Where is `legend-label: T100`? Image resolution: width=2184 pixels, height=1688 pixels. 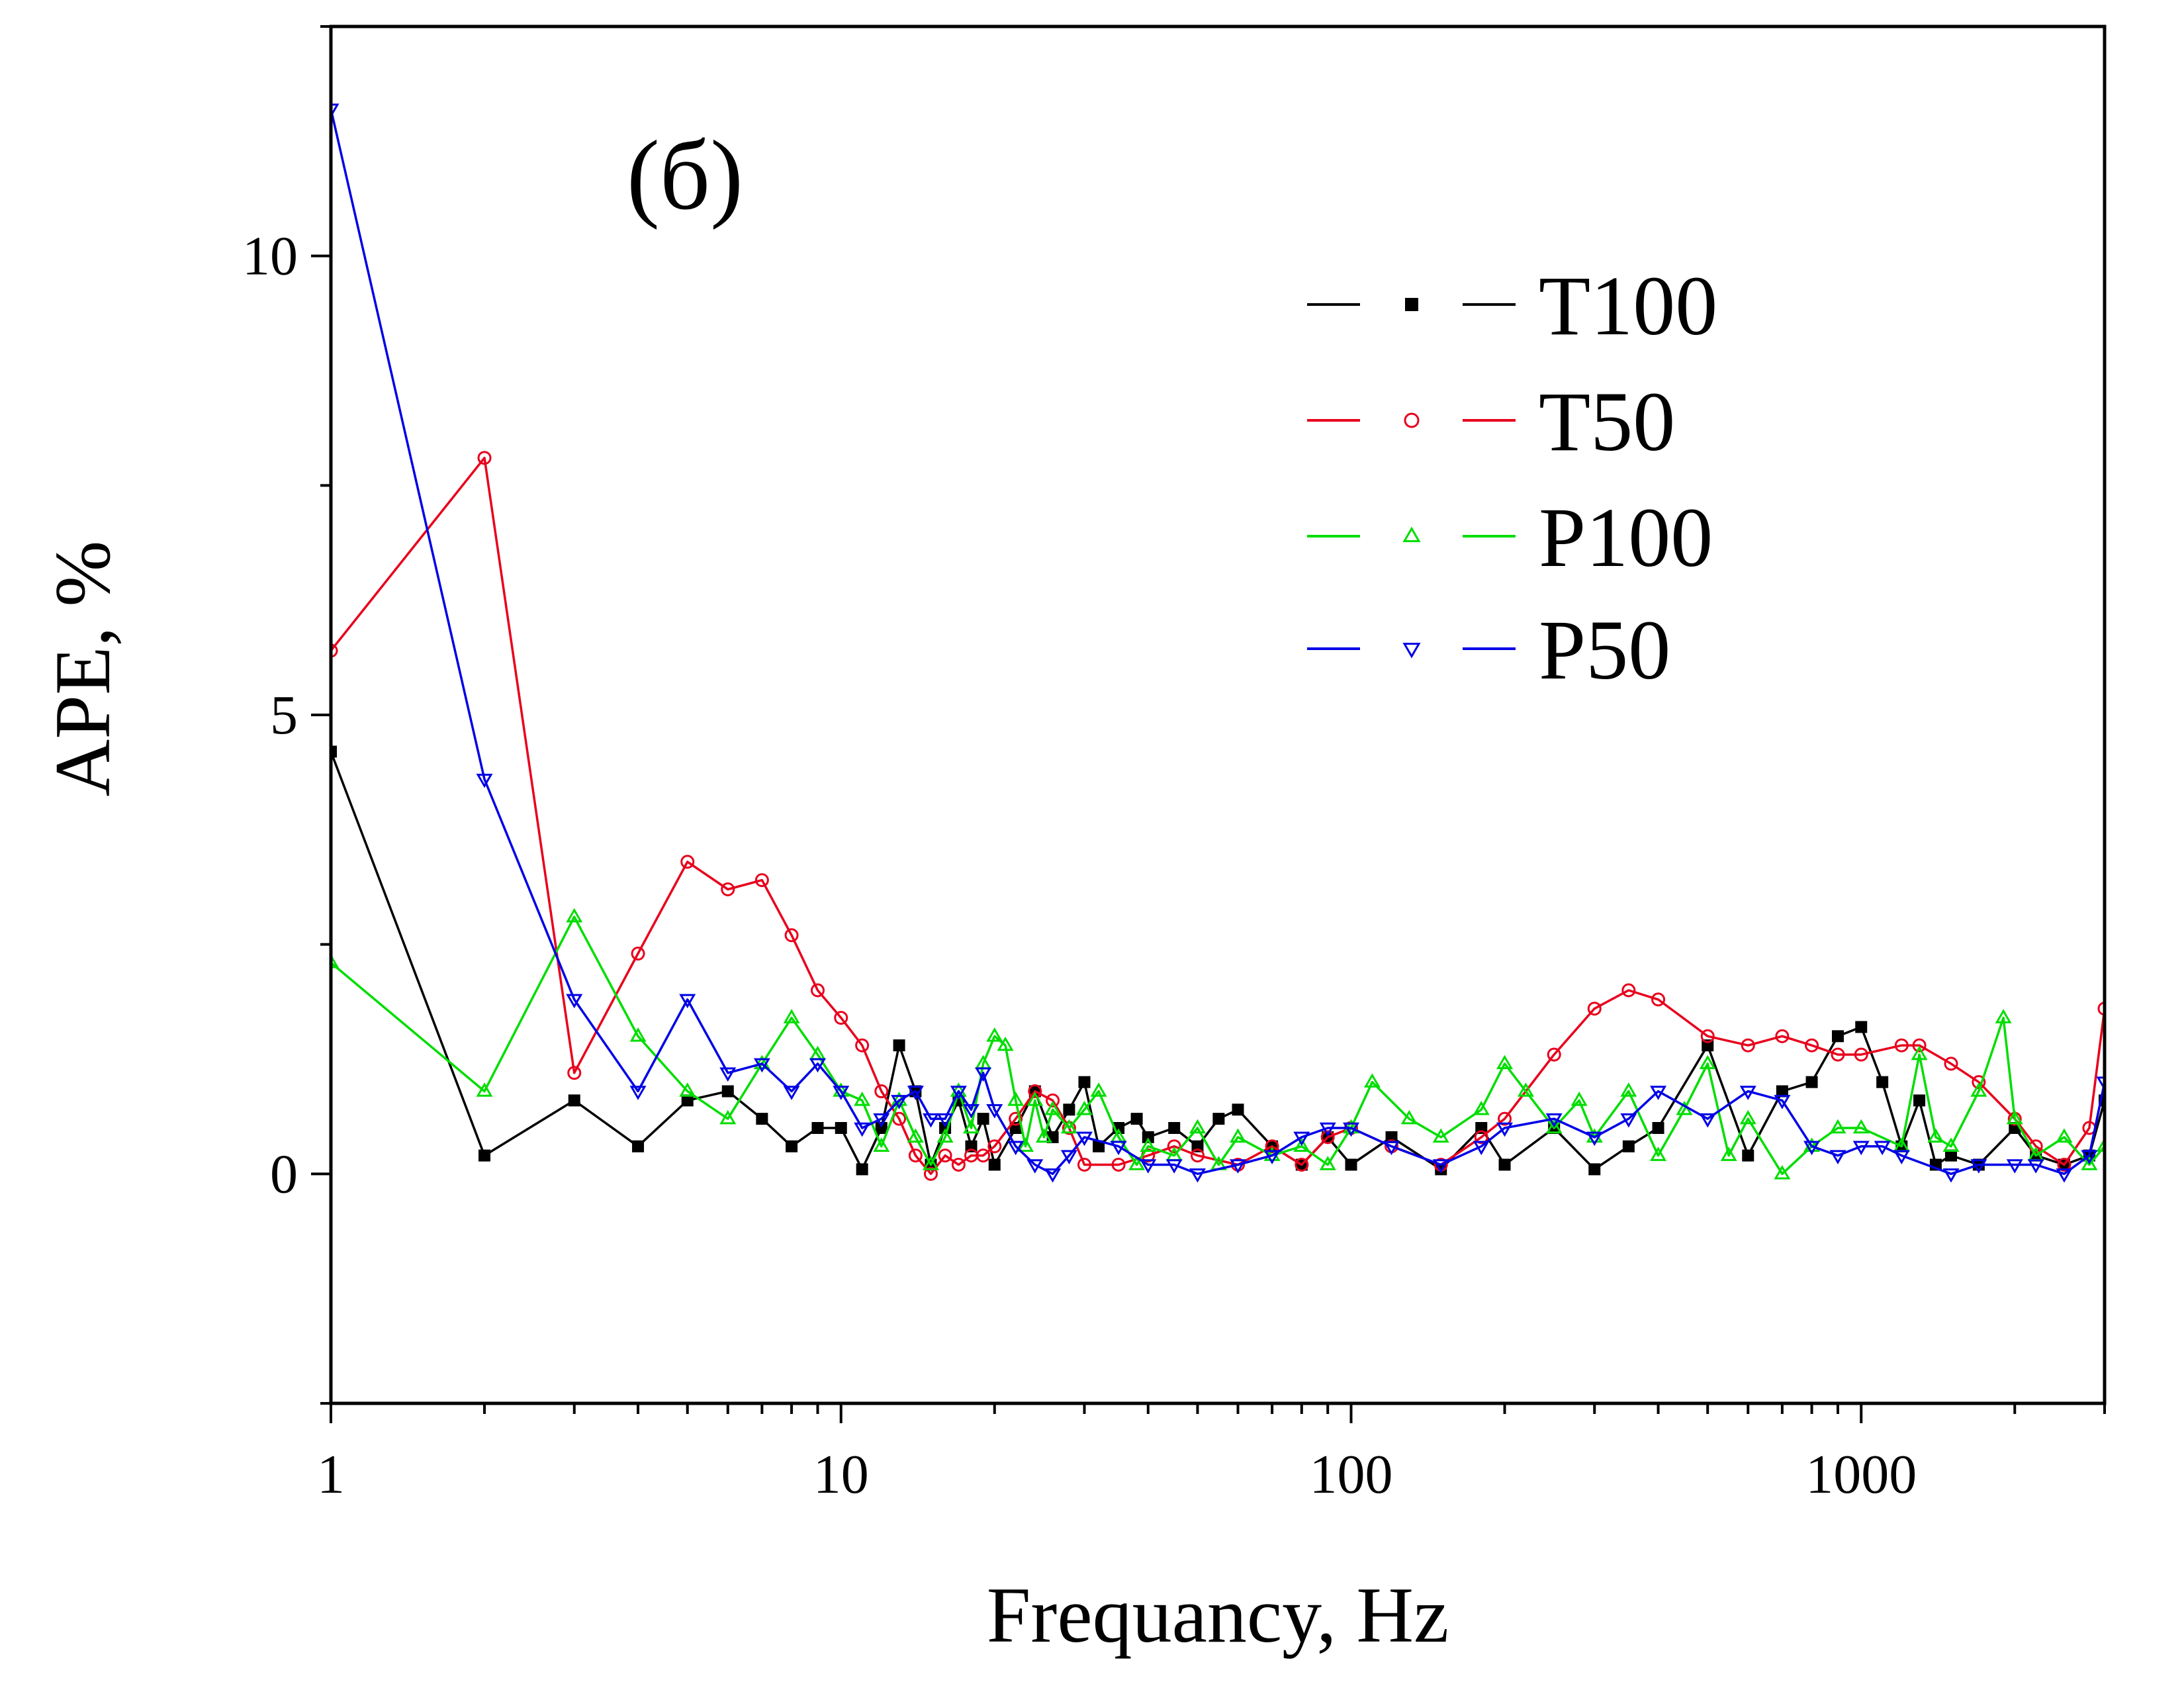
legend-label: T100 is located at coordinates (1628, 306).